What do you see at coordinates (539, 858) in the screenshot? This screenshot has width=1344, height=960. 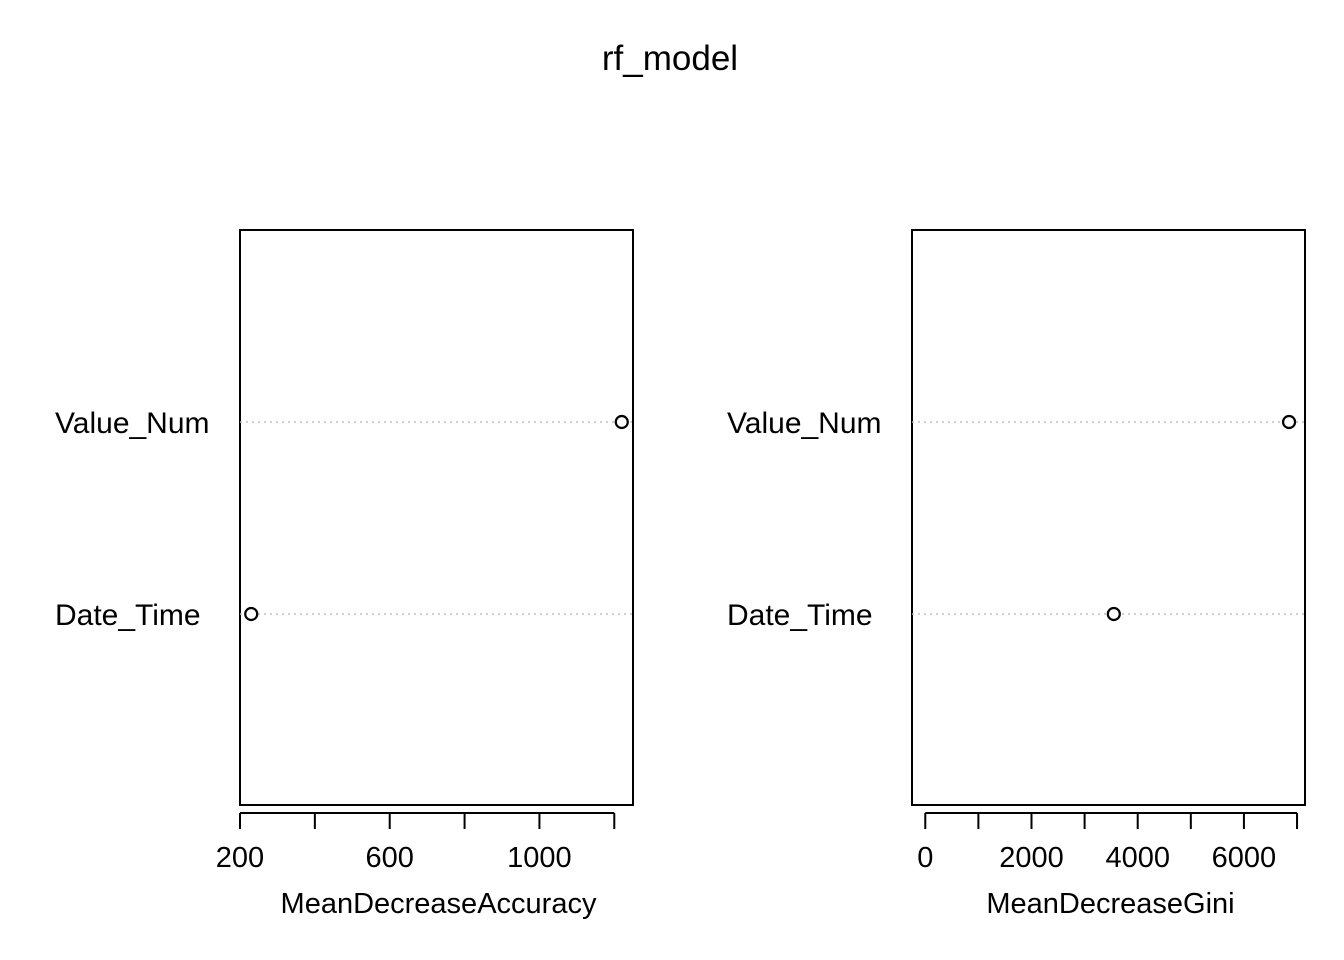 I see `x-tick-label: 1000` at bounding box center [539, 858].